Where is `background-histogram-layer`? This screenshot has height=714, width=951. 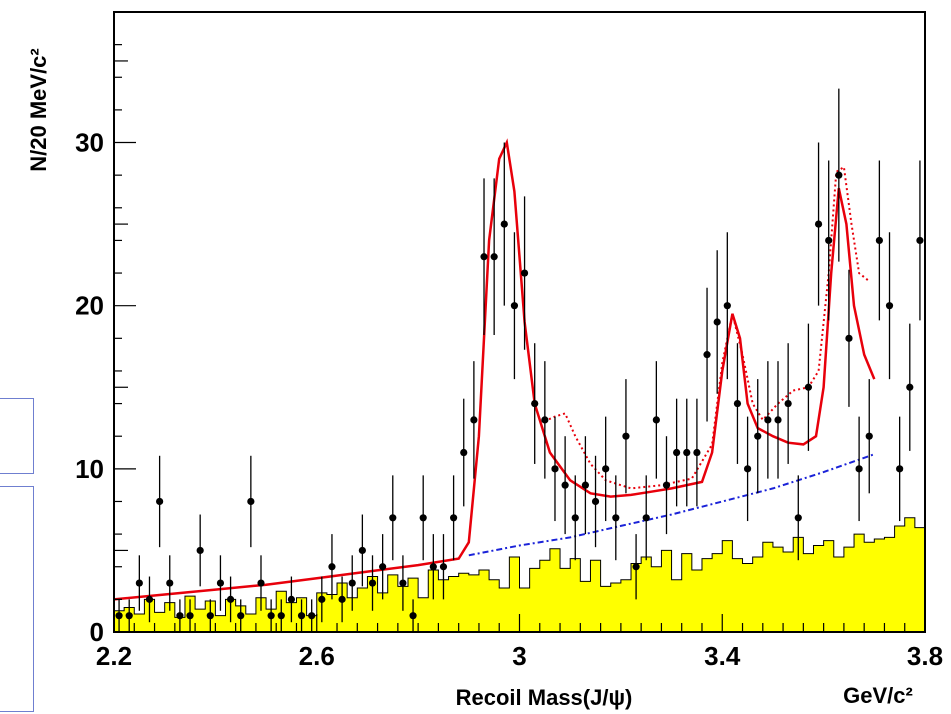
background-histogram-layer is located at coordinates (519, 575).